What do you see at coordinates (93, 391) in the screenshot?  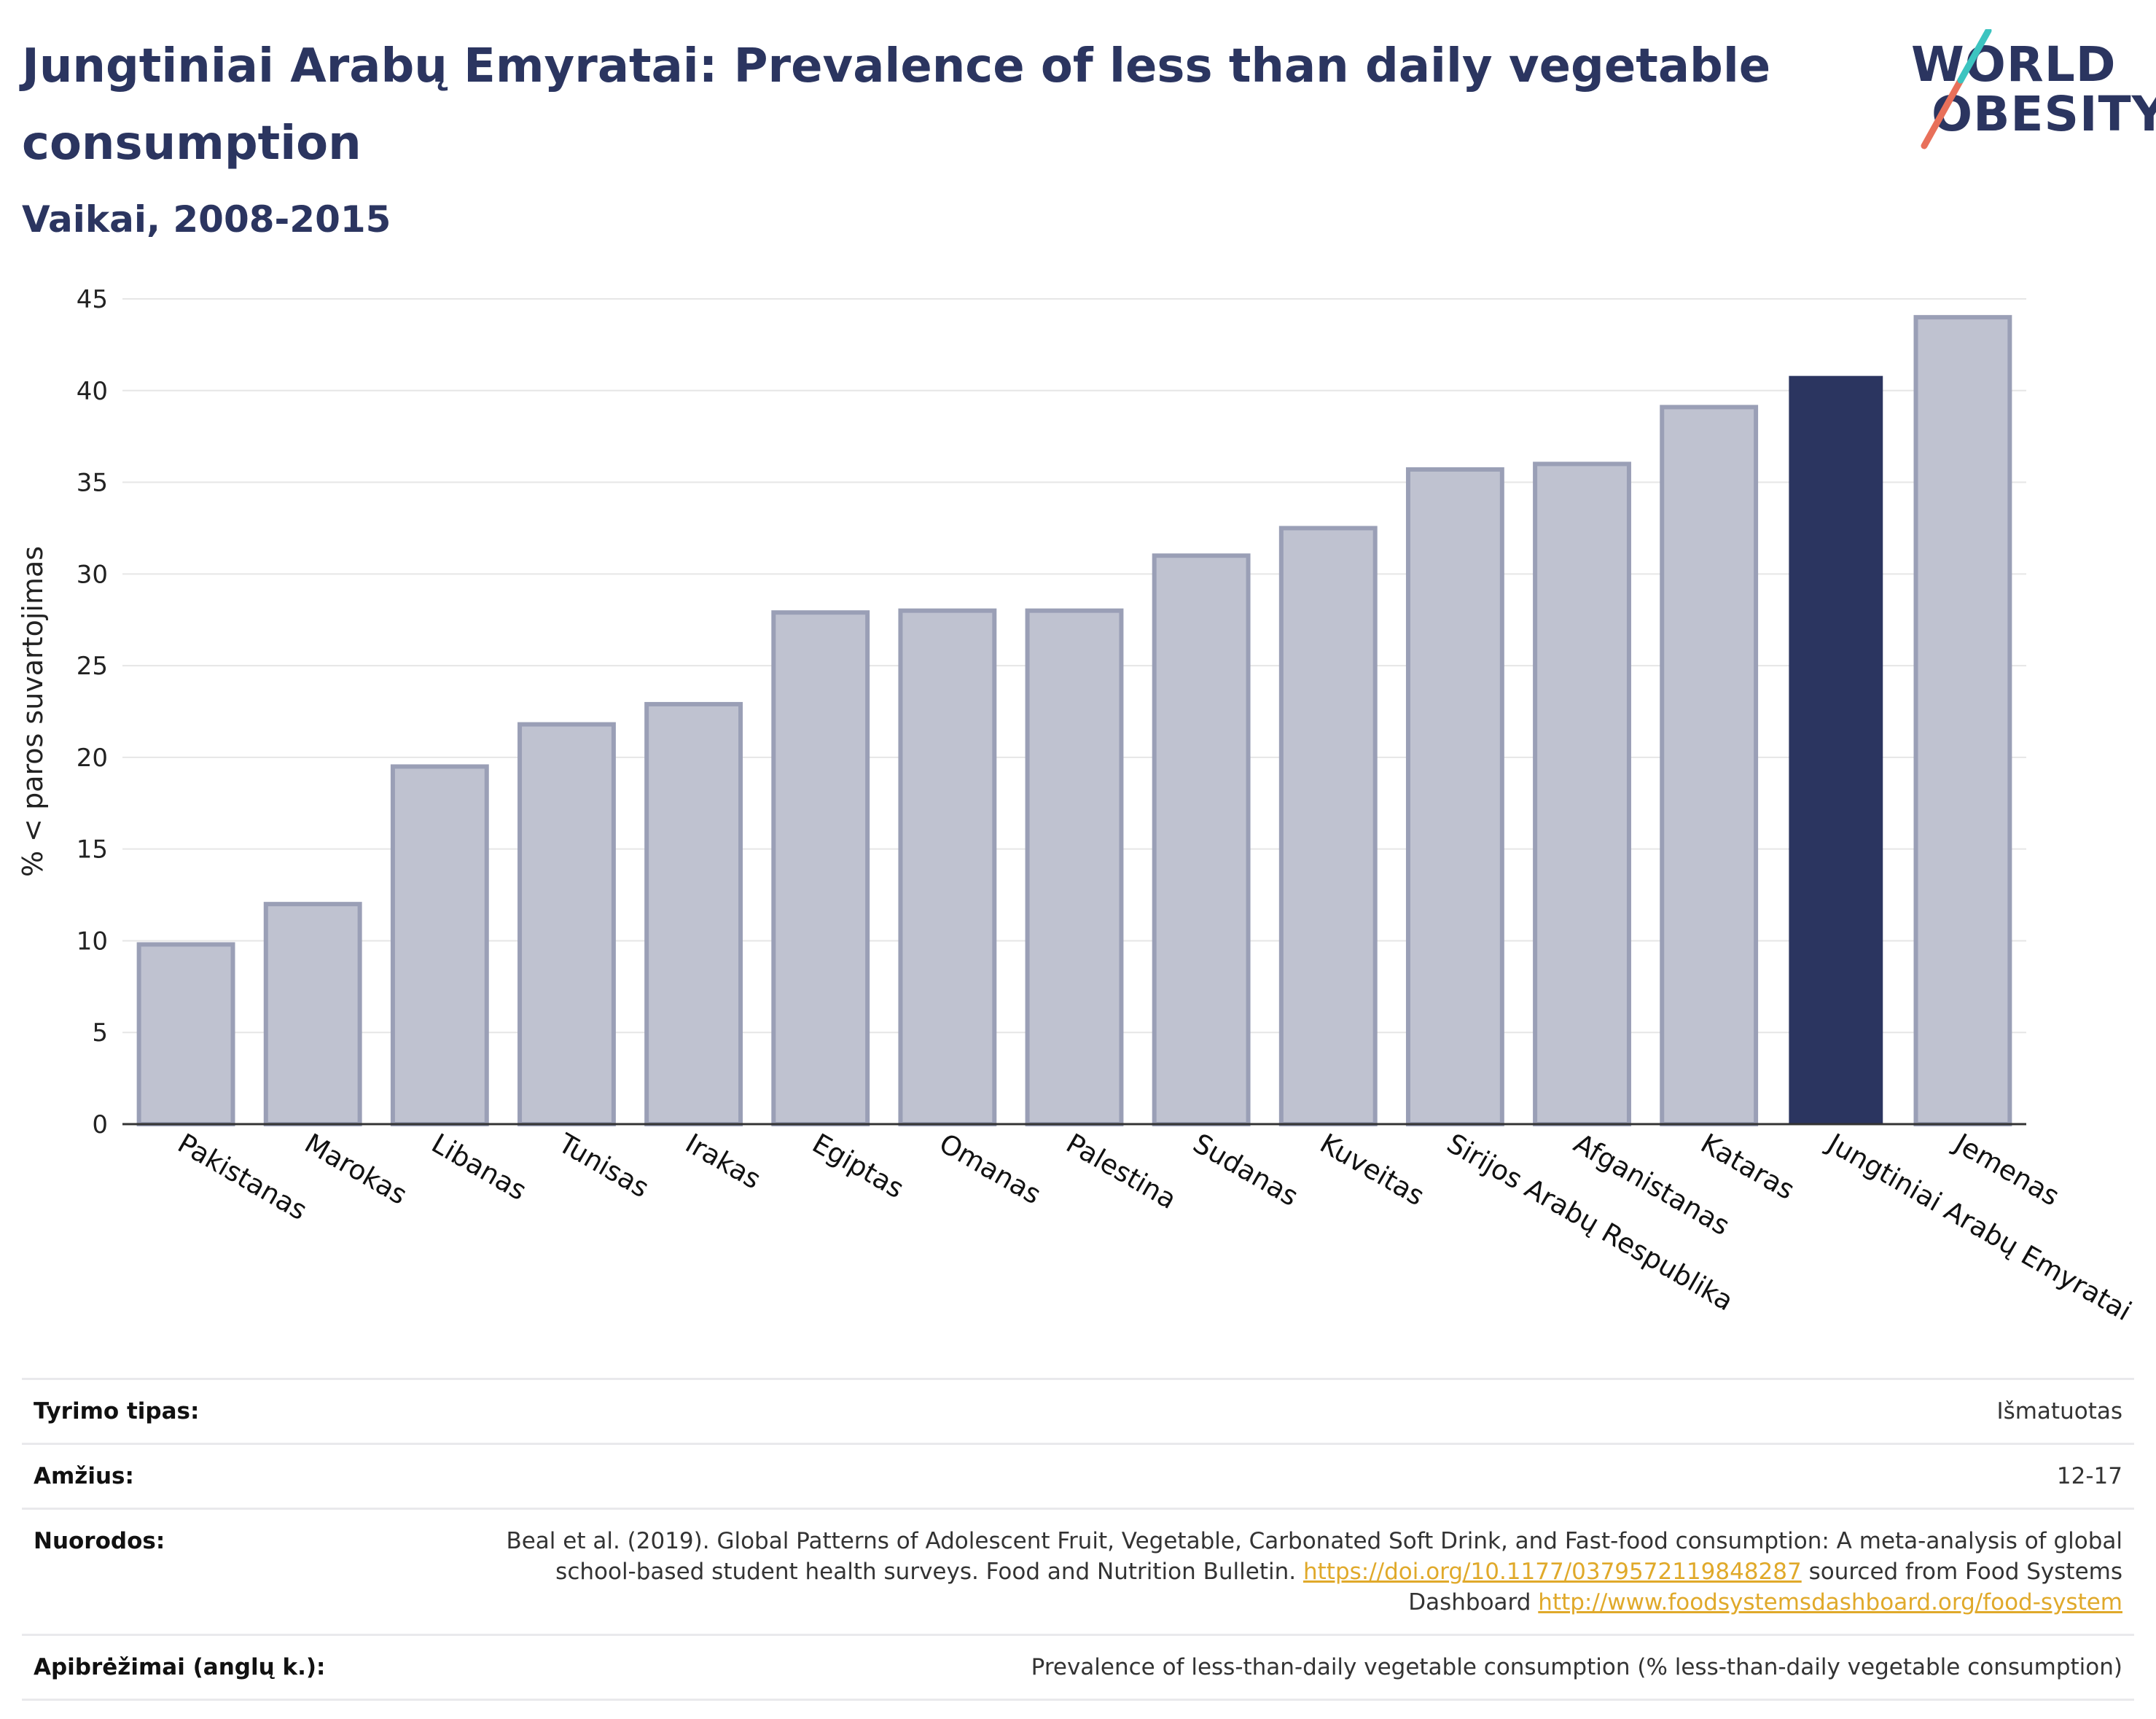 I see `y-tick-label: 40` at bounding box center [93, 391].